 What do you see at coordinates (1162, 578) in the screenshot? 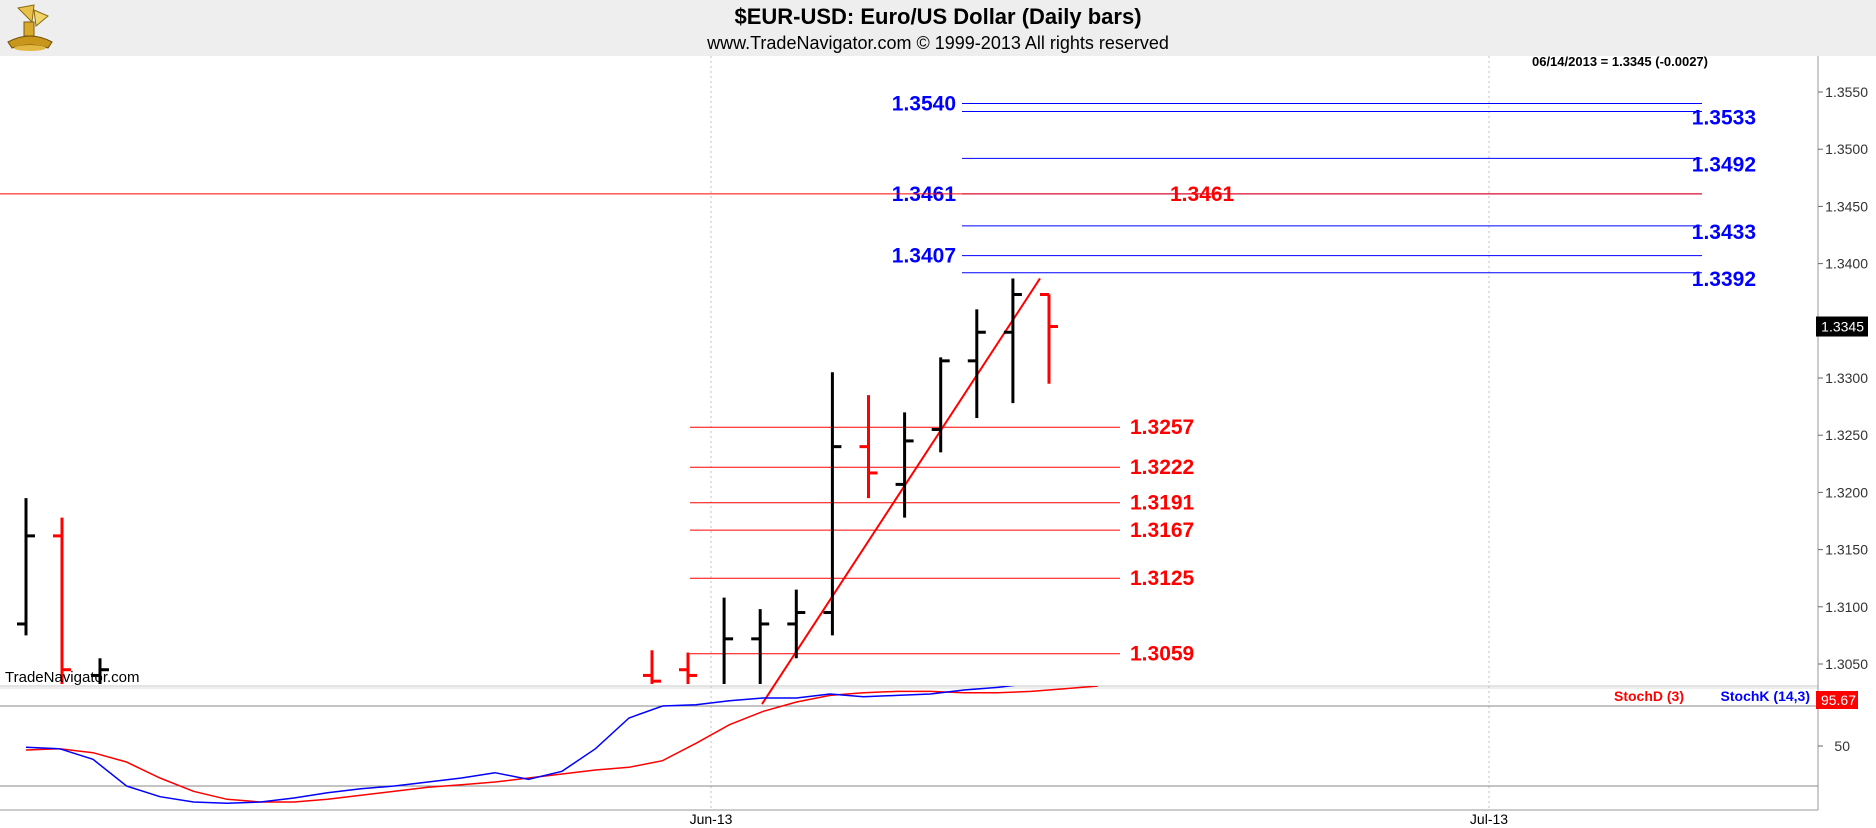
I see `red-level-label: 1.3125` at bounding box center [1162, 578].